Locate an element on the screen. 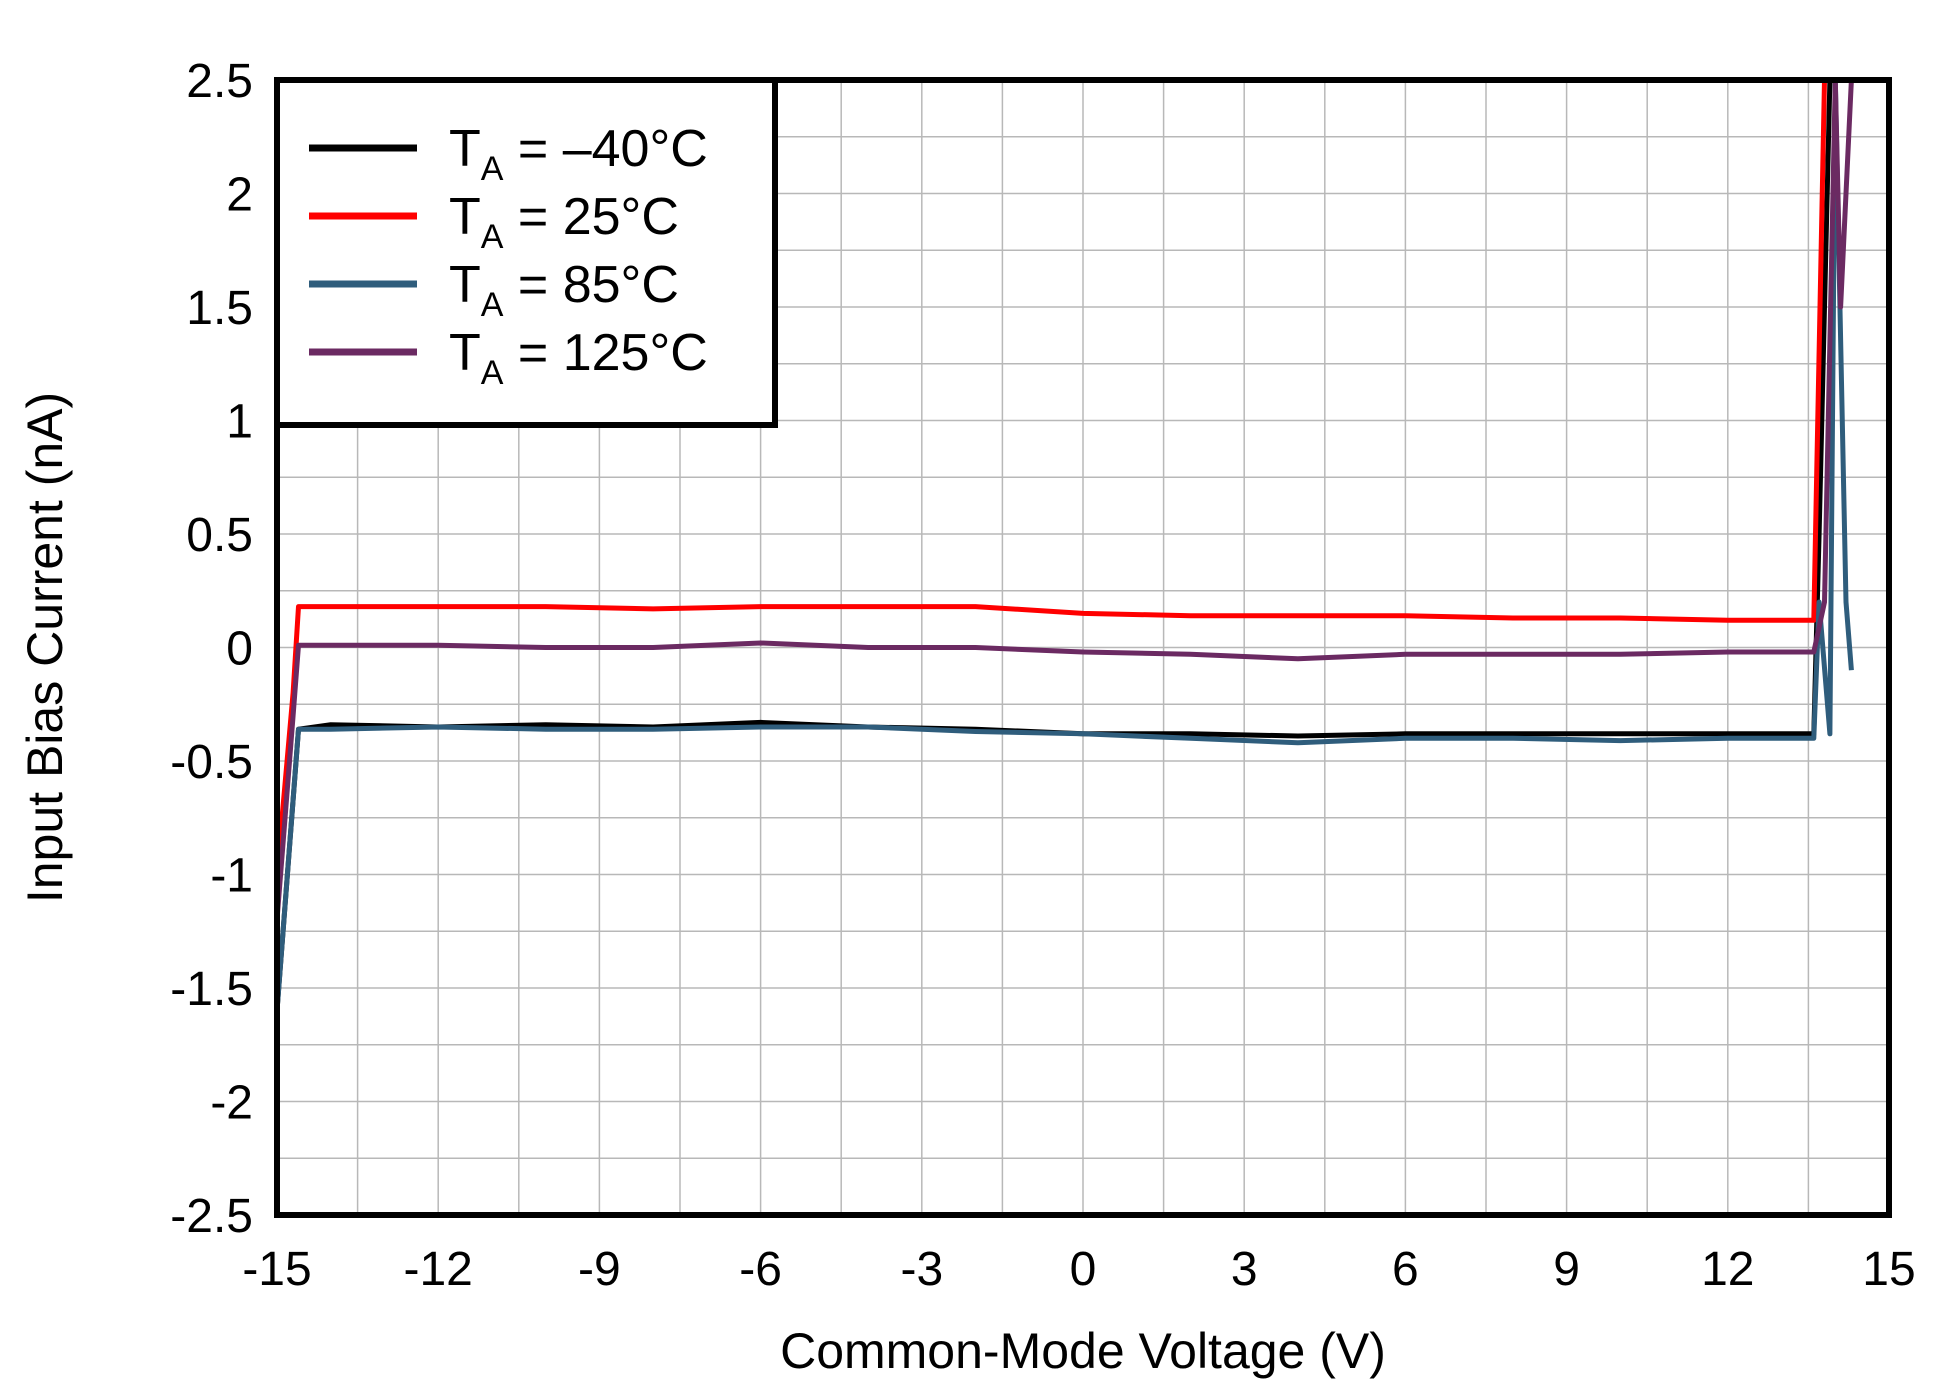 This screenshot has width=1934, height=1382. legend-label: TA = 125°C is located at coordinates (578, 358).